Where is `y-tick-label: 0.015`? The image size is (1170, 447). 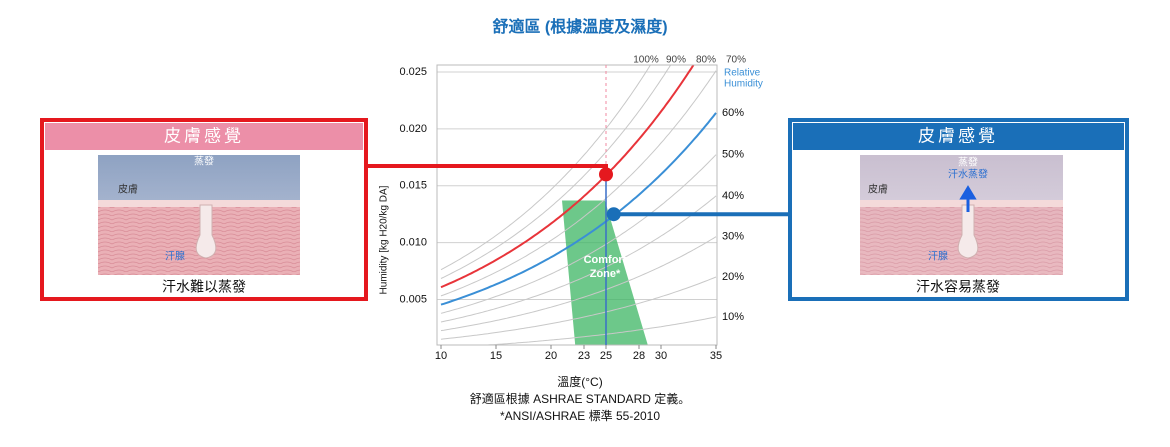 y-tick-label: 0.015 is located at coordinates (413, 186).